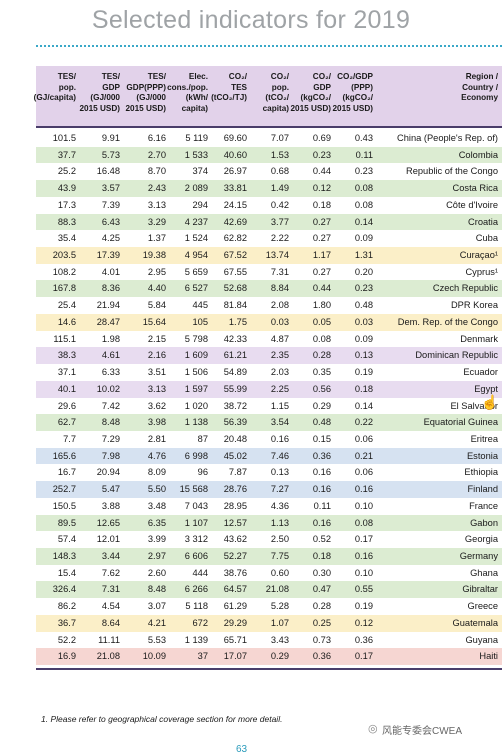 The height and width of the screenshot is (755, 502). I want to click on table-cell: 69.60, so click(235, 138).